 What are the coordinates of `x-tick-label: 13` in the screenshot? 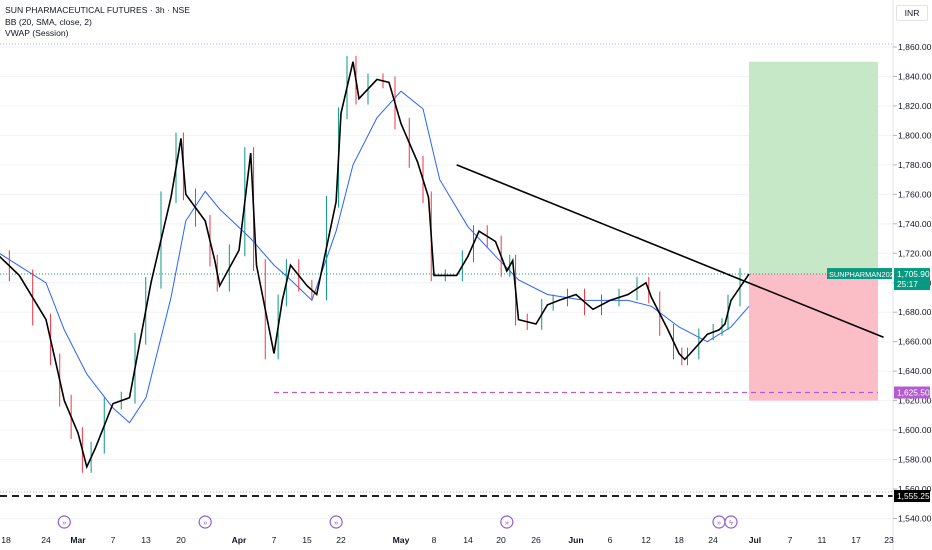 It's located at (146, 540).